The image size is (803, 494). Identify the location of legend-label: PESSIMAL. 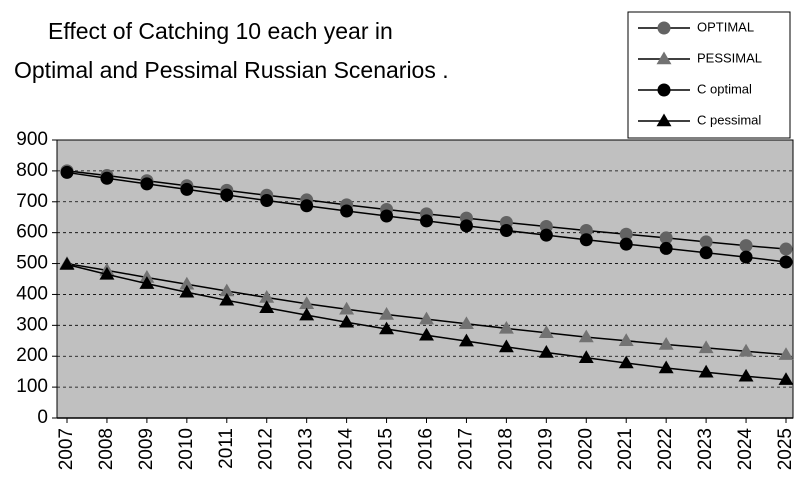
(729, 57).